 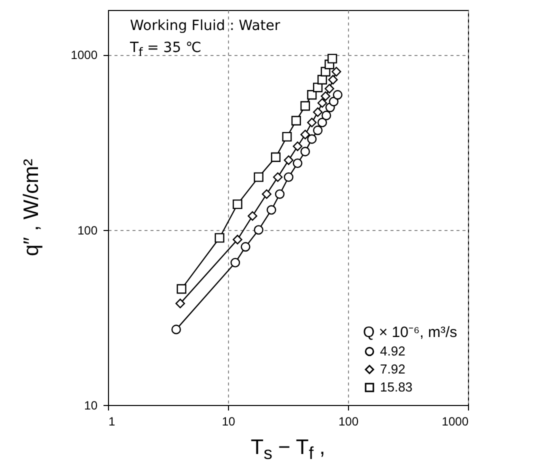 What do you see at coordinates (91, 405) in the screenshot?
I see `y-tick-label: 10` at bounding box center [91, 405].